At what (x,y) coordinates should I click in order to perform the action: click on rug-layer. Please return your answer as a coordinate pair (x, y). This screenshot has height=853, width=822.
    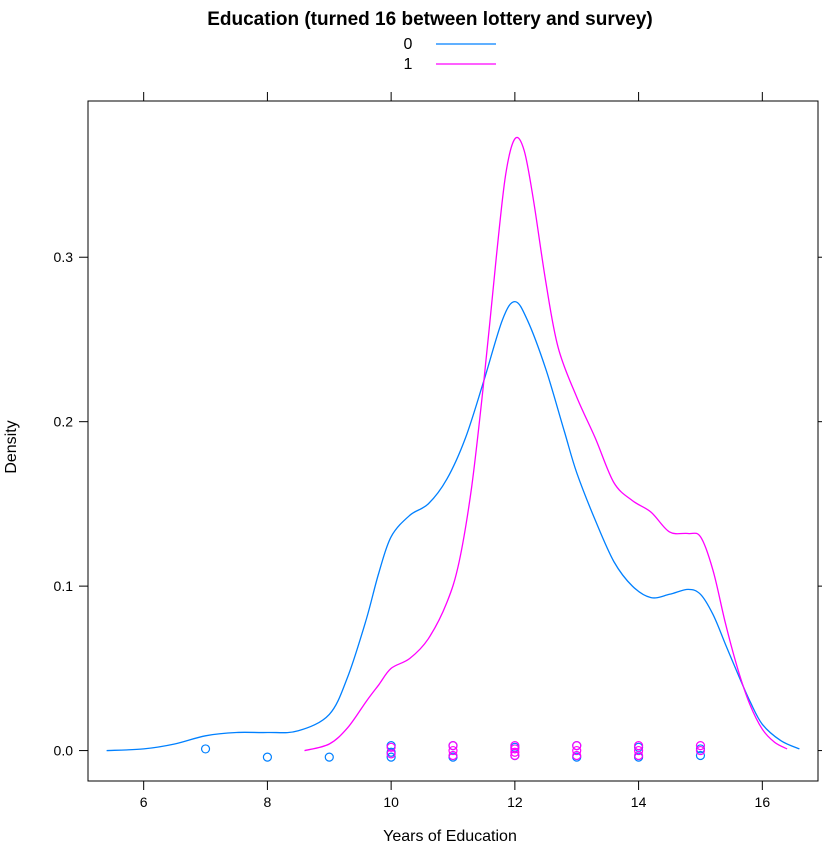
    Looking at the image, I should click on (453, 751).